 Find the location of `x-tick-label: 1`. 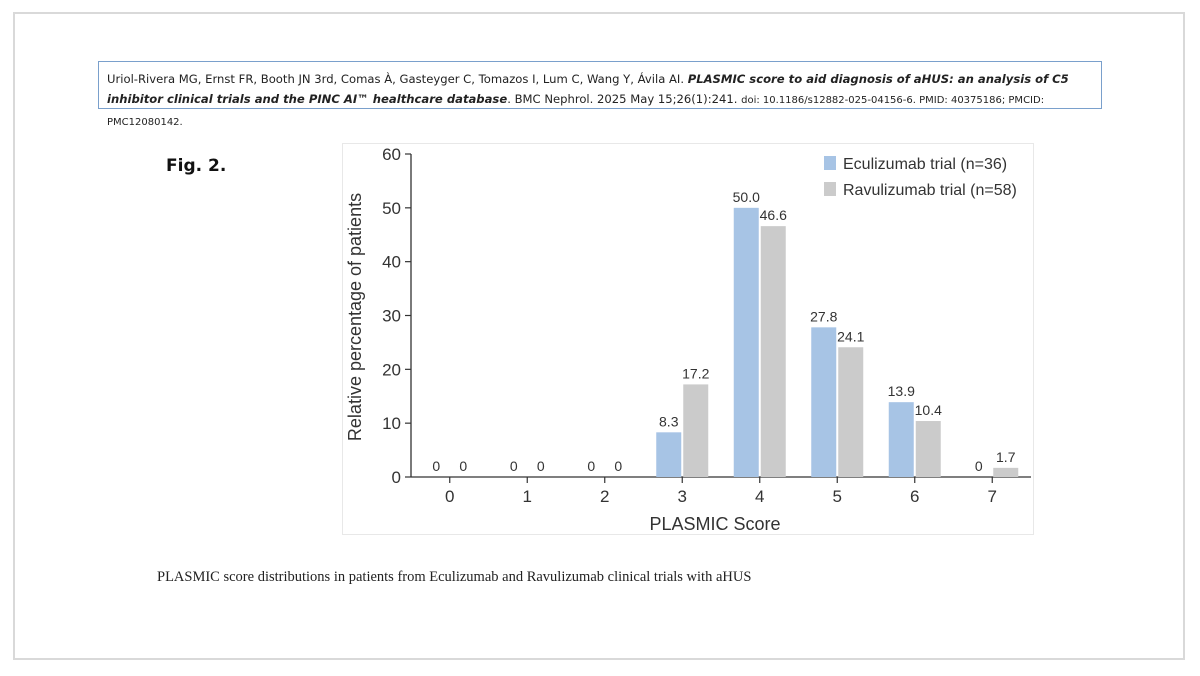

x-tick-label: 1 is located at coordinates (527, 496).